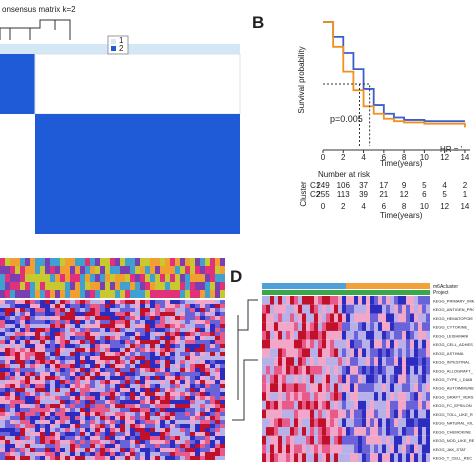 The height and width of the screenshot is (474, 474). What do you see at coordinates (453, 440) in the screenshot?
I see `row-label: KEGG_NOD_LIKE_RE` at bounding box center [453, 440].